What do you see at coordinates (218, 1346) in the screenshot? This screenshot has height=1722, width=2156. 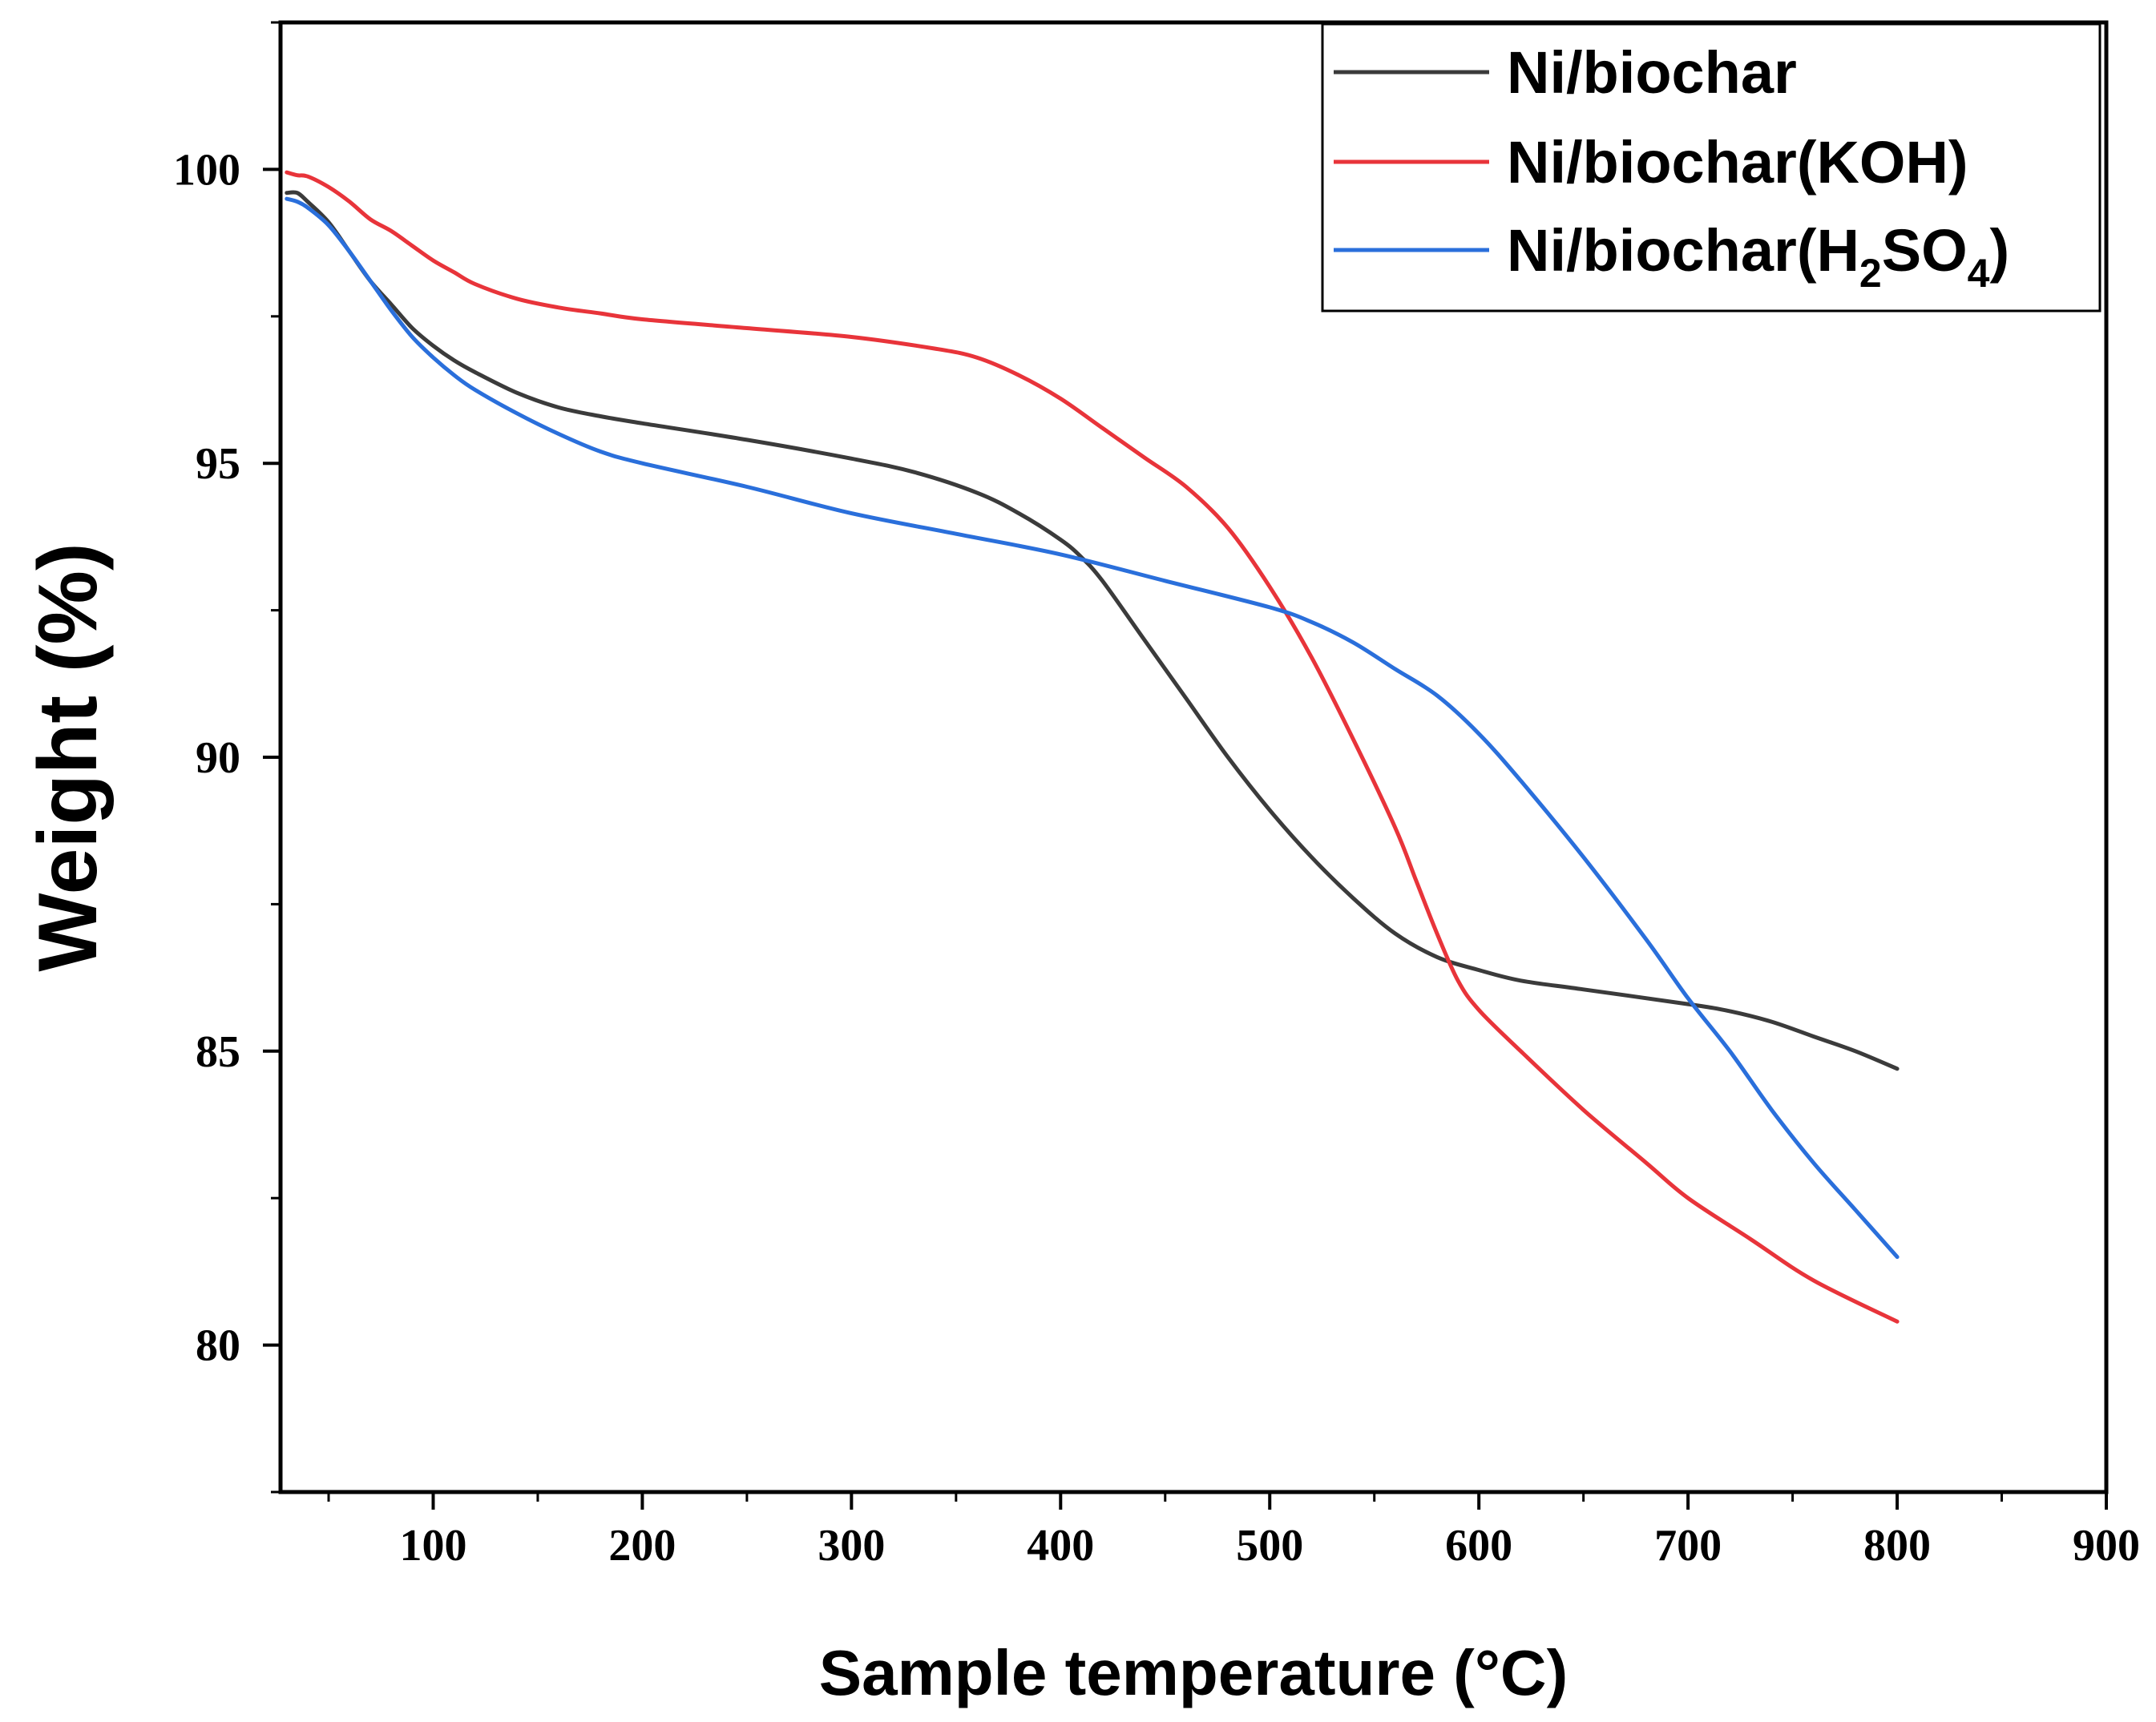 I see `y-tick-label: 80` at bounding box center [218, 1346].